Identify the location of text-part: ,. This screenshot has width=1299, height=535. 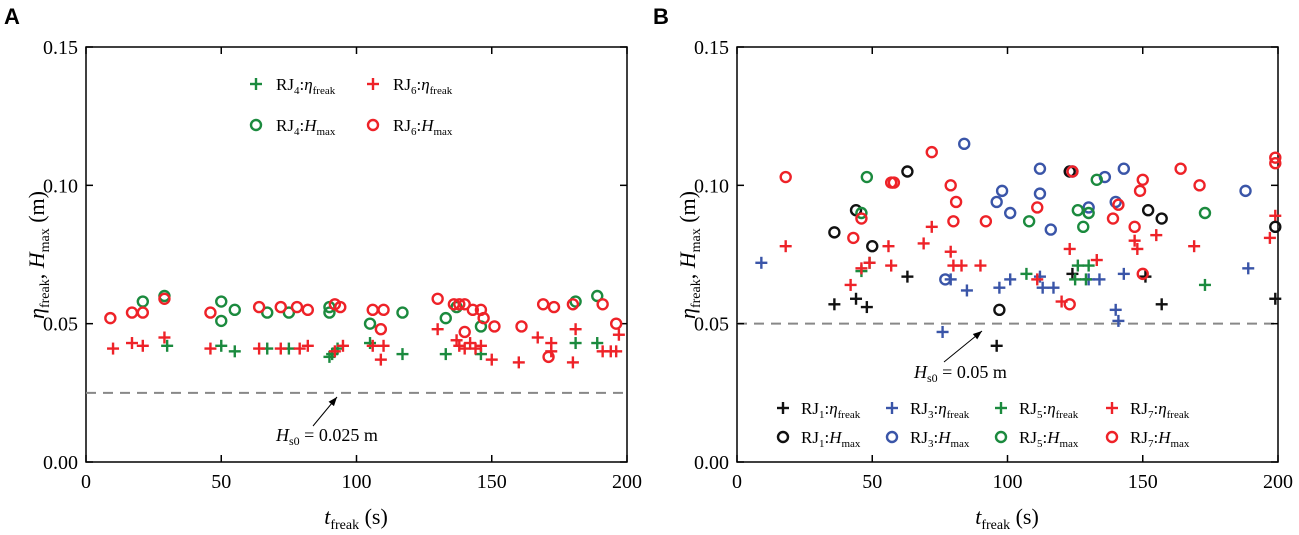
(687, 273).